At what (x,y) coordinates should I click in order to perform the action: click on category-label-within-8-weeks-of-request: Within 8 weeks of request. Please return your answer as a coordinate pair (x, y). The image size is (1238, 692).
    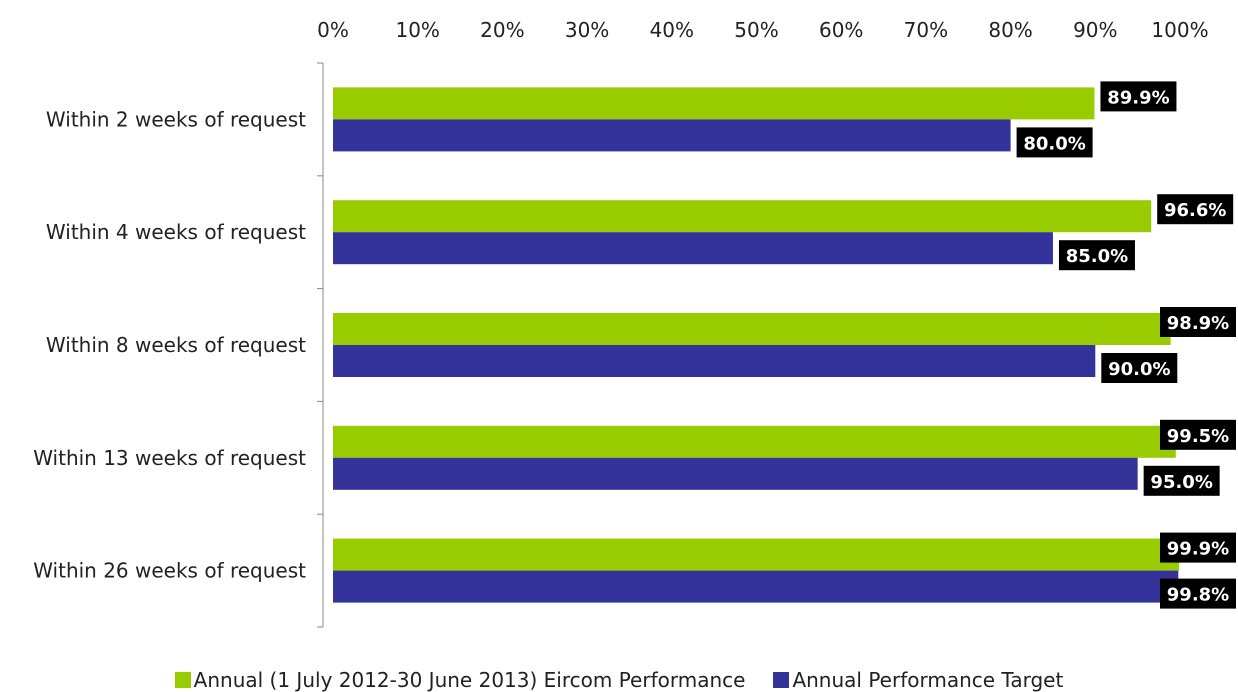
    Looking at the image, I should click on (176, 345).